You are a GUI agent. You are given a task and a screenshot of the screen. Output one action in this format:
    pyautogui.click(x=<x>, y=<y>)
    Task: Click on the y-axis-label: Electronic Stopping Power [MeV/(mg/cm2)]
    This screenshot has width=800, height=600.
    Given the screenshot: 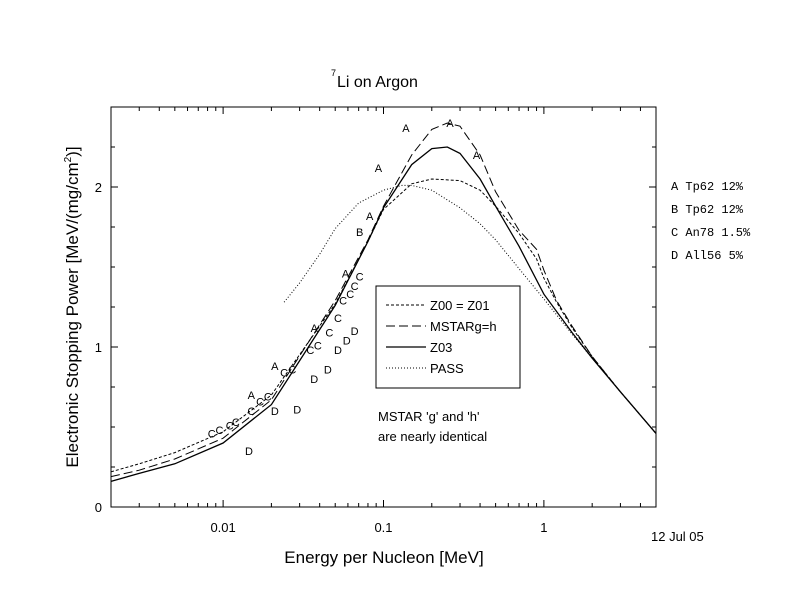 What is the action you would take?
    pyautogui.click(x=72, y=306)
    